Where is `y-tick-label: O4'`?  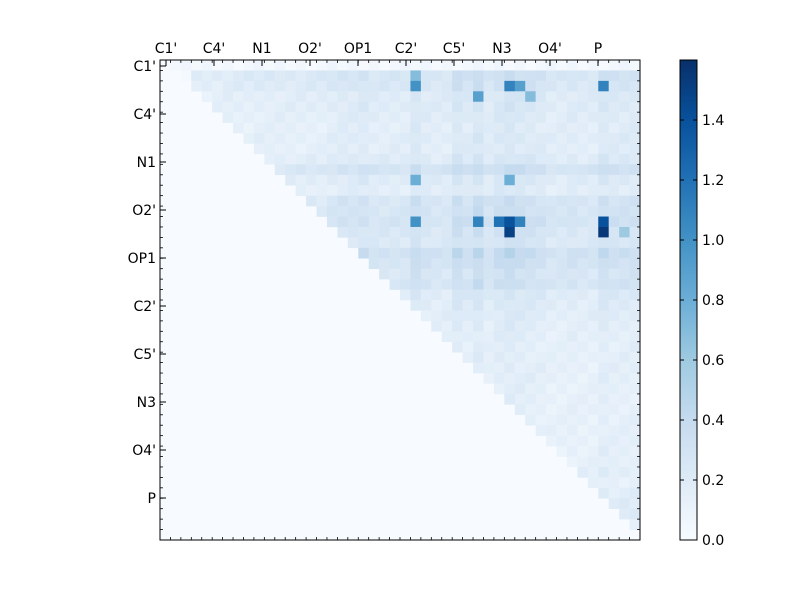 y-tick-label: O4' is located at coordinates (144, 451).